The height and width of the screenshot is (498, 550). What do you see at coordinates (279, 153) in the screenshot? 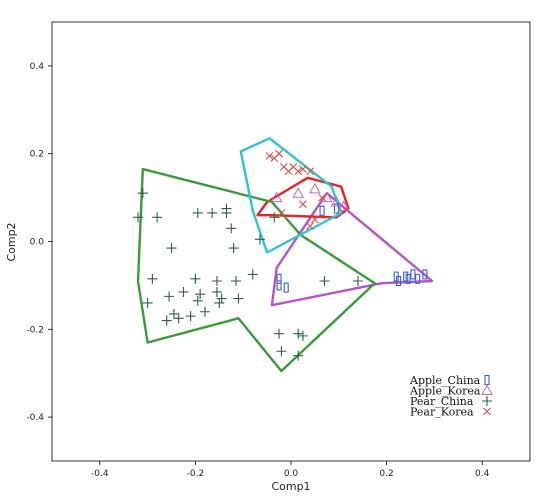
I see `point-pear-korea-2-shape` at bounding box center [279, 153].